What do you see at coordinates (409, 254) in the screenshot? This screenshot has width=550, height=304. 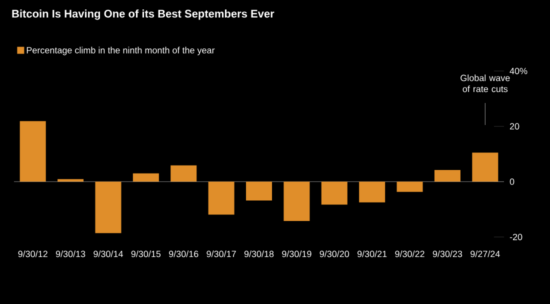 I see `x-tick-label: 9/30/22` at bounding box center [409, 254].